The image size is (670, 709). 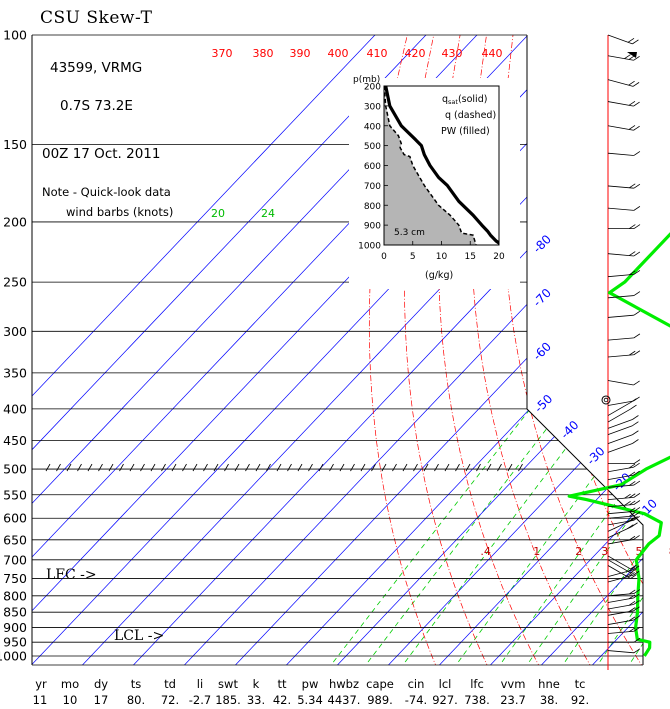 What do you see at coordinates (445, 684) in the screenshot?
I see `footer-header: lcl` at bounding box center [445, 684].